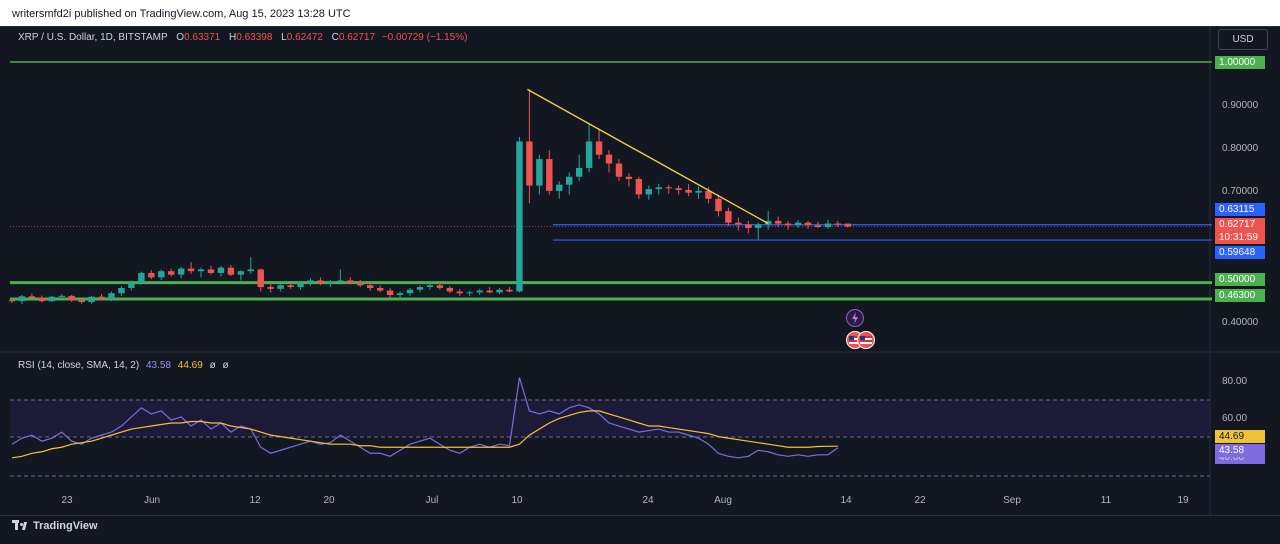 Image resolution: width=1280 pixels, height=544 pixels. I want to click on rsi-sma-line, so click(424, 434).